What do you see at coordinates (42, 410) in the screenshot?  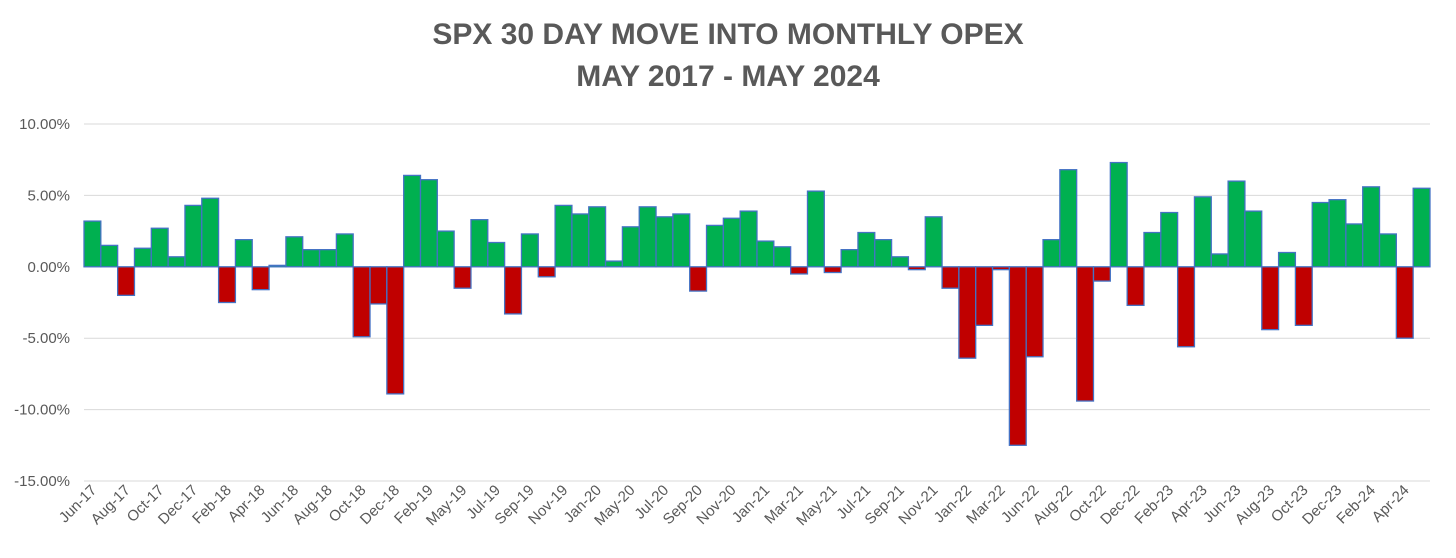 I see `y-tick-label: -10.00%` at bounding box center [42, 410].